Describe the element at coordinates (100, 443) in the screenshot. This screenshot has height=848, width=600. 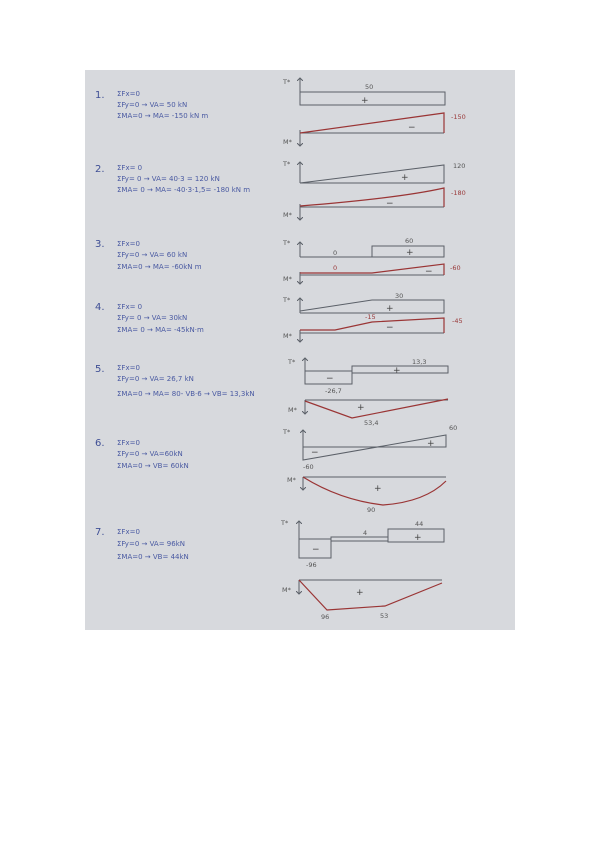
I see `problem-number: 6.` at that location.